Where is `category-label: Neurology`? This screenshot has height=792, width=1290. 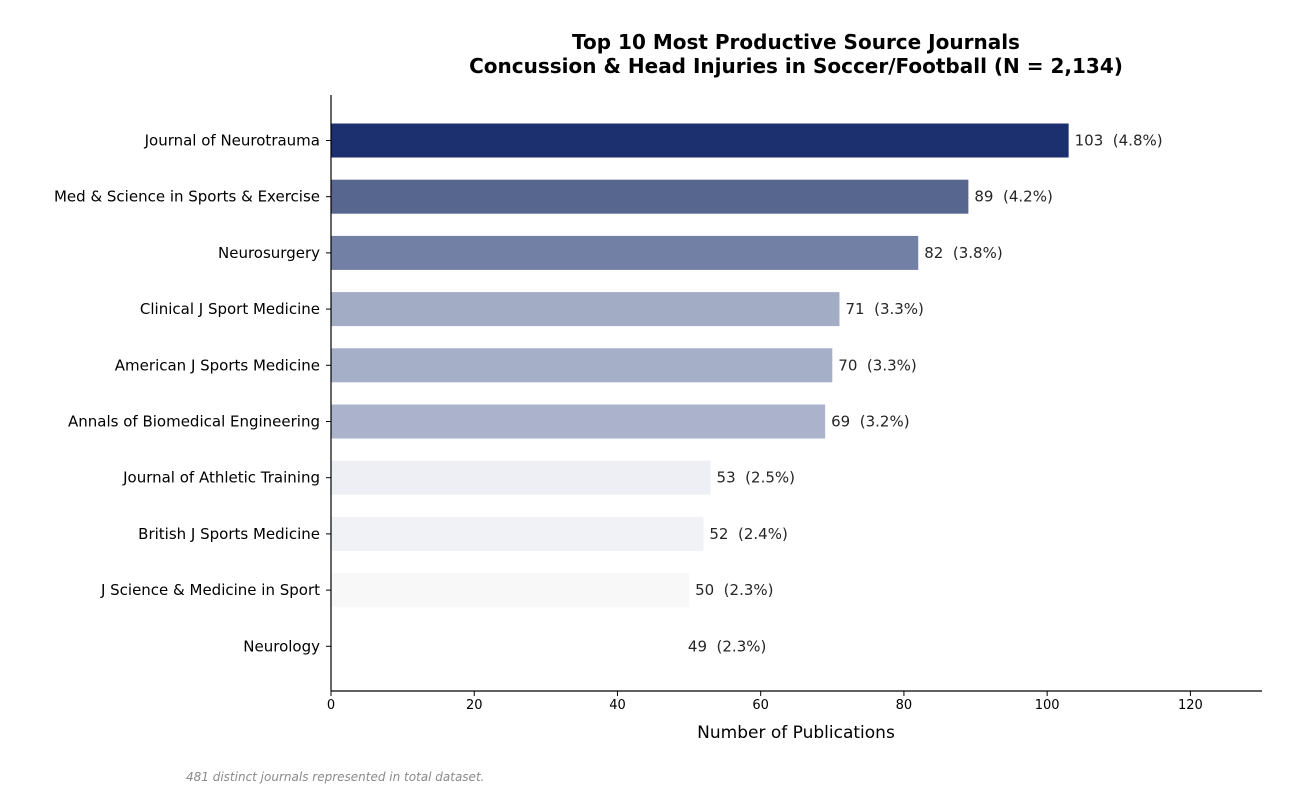
category-label: Neurology is located at coordinates (281, 646).